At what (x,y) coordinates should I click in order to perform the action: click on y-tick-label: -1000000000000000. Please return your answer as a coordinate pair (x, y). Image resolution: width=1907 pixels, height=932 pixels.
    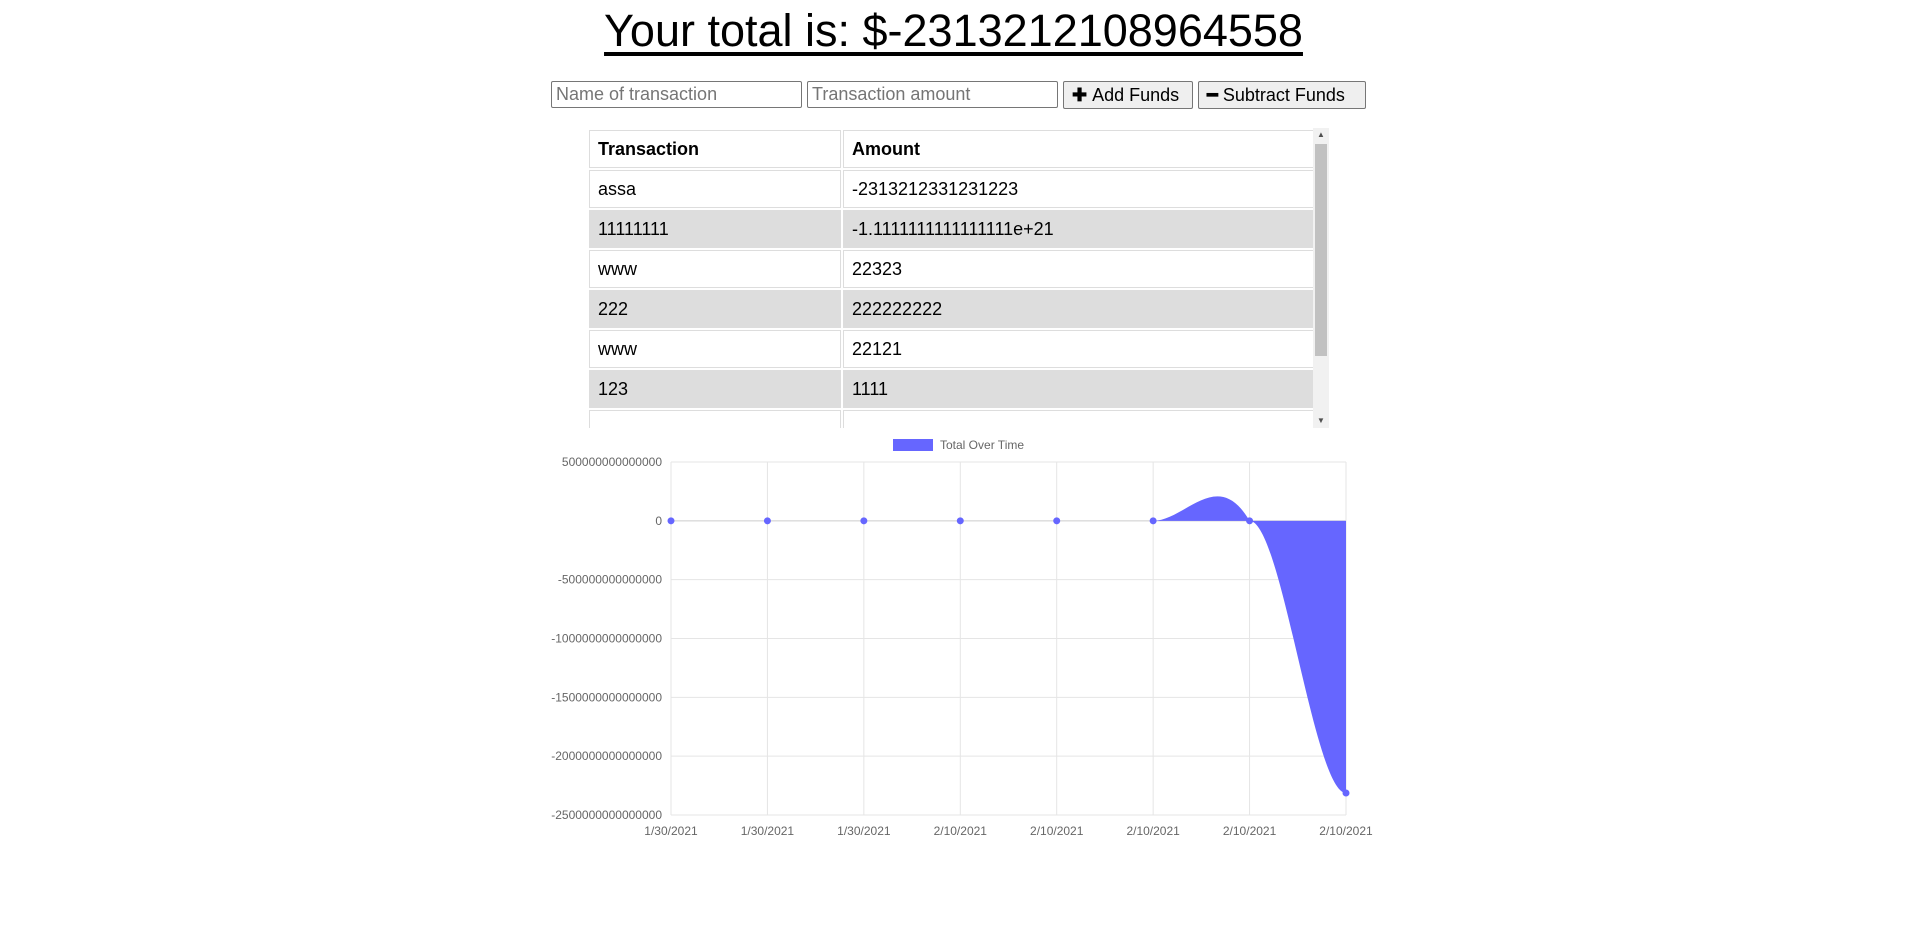
    Looking at the image, I should click on (606, 639).